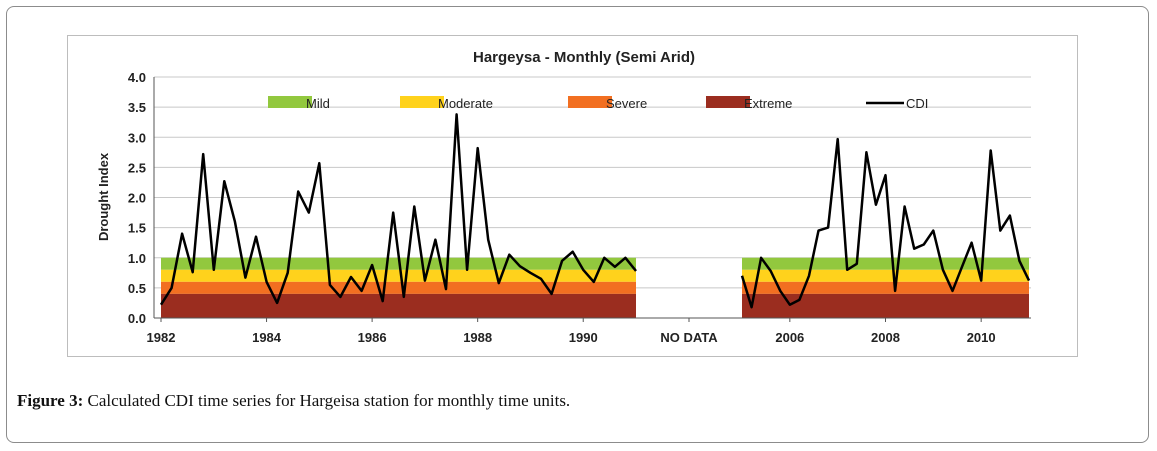  Describe the element at coordinates (689, 337) in the screenshot. I see `x-tick-label: NO DATA` at that location.